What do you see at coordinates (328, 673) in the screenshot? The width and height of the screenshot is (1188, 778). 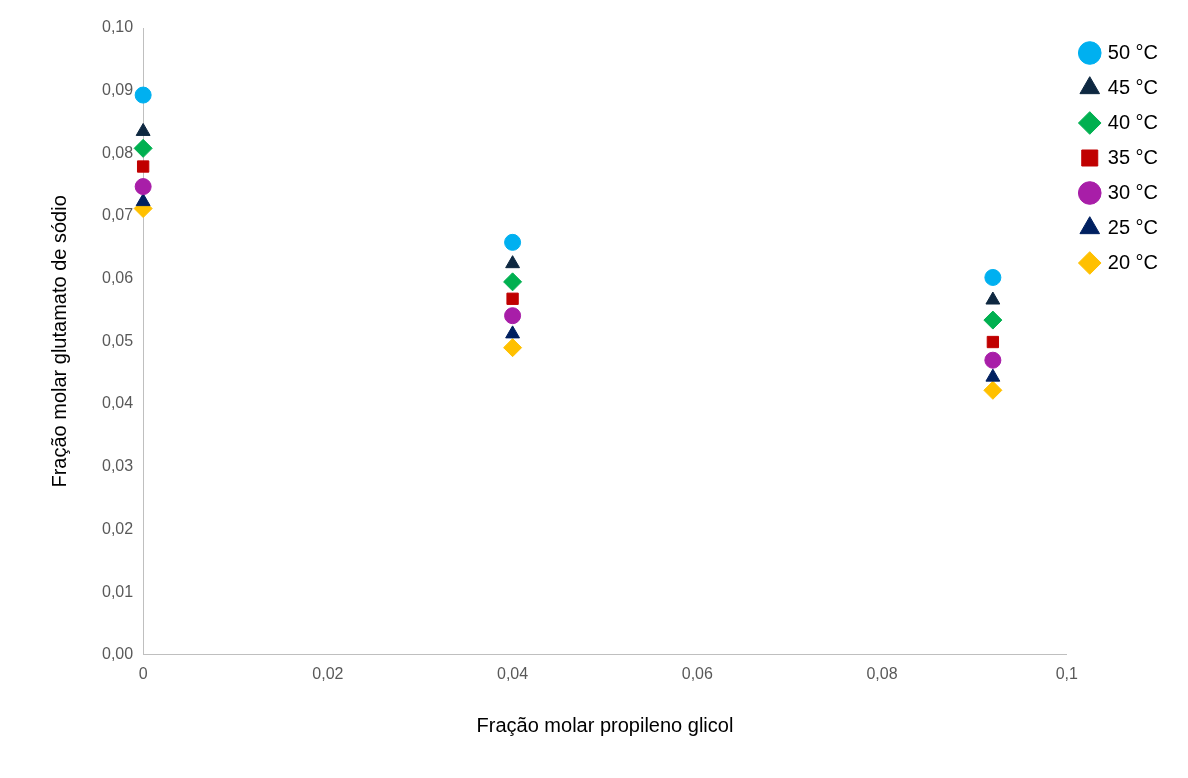 I see `x-tick-label: 0,02` at bounding box center [328, 673].